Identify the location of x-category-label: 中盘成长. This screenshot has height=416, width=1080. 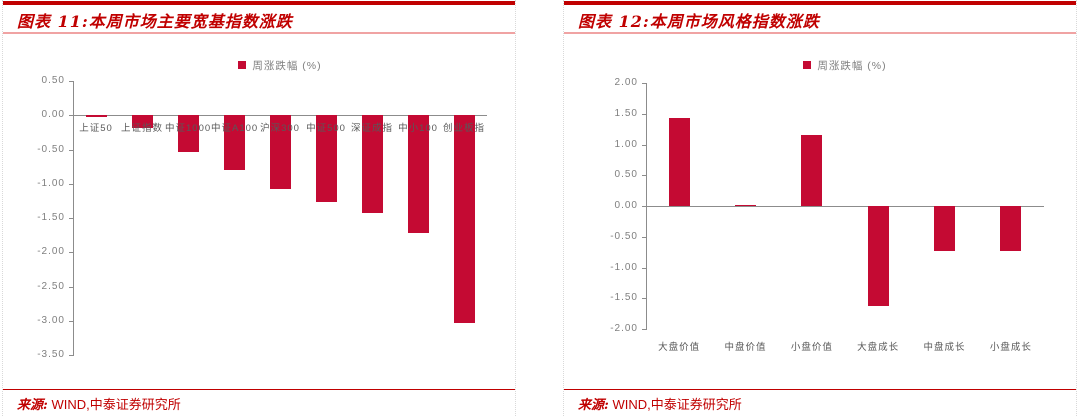
(944, 347).